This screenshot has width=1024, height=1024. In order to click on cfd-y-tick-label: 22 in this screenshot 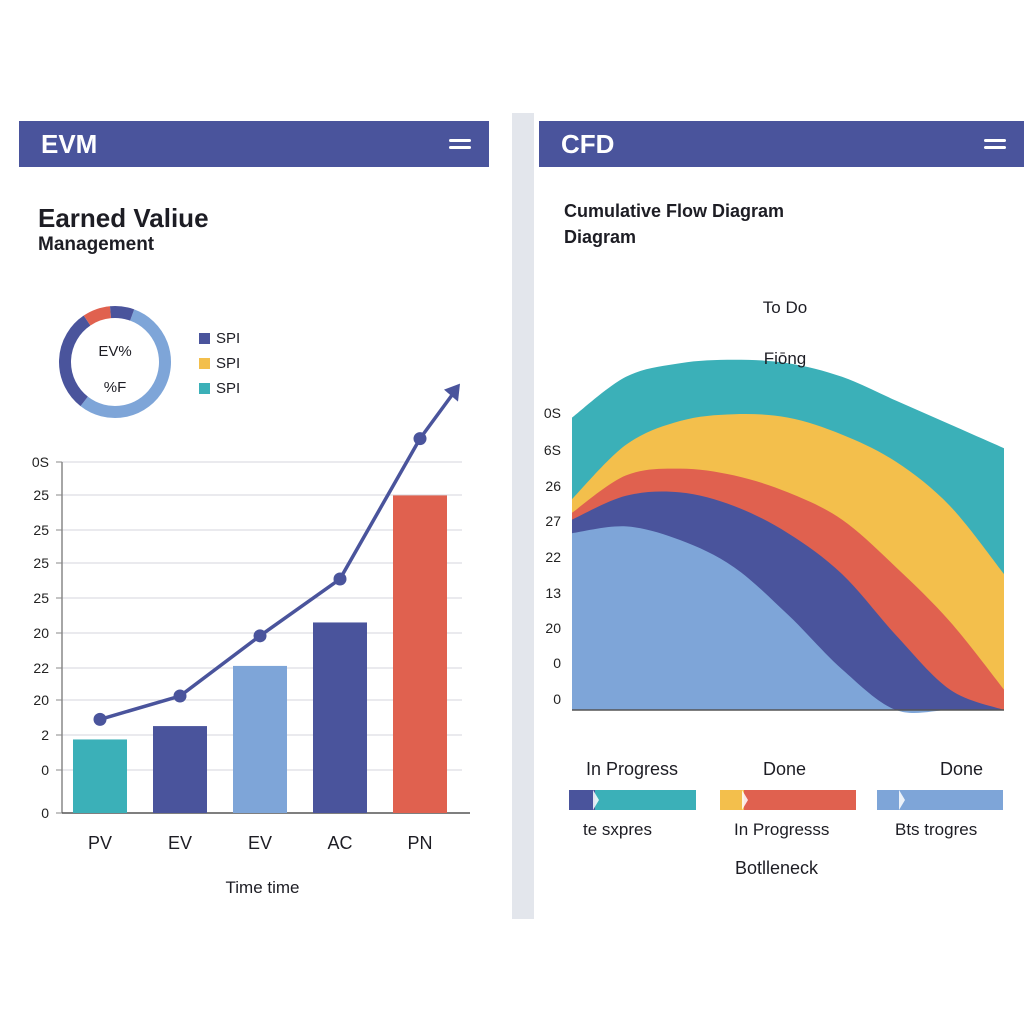, I will do `click(553, 557)`.